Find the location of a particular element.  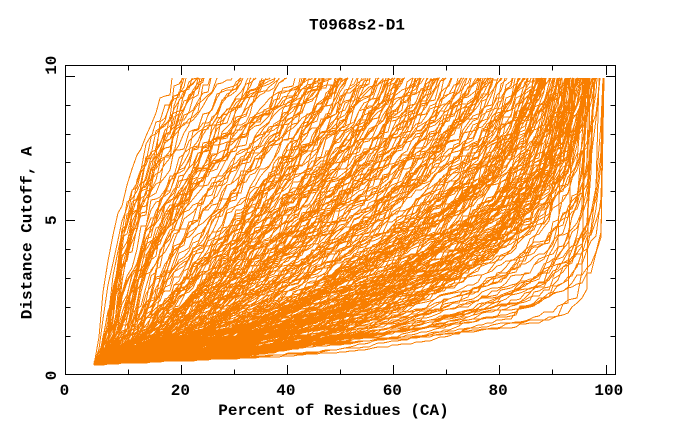

svg-text: 60 is located at coordinates (392, 391).